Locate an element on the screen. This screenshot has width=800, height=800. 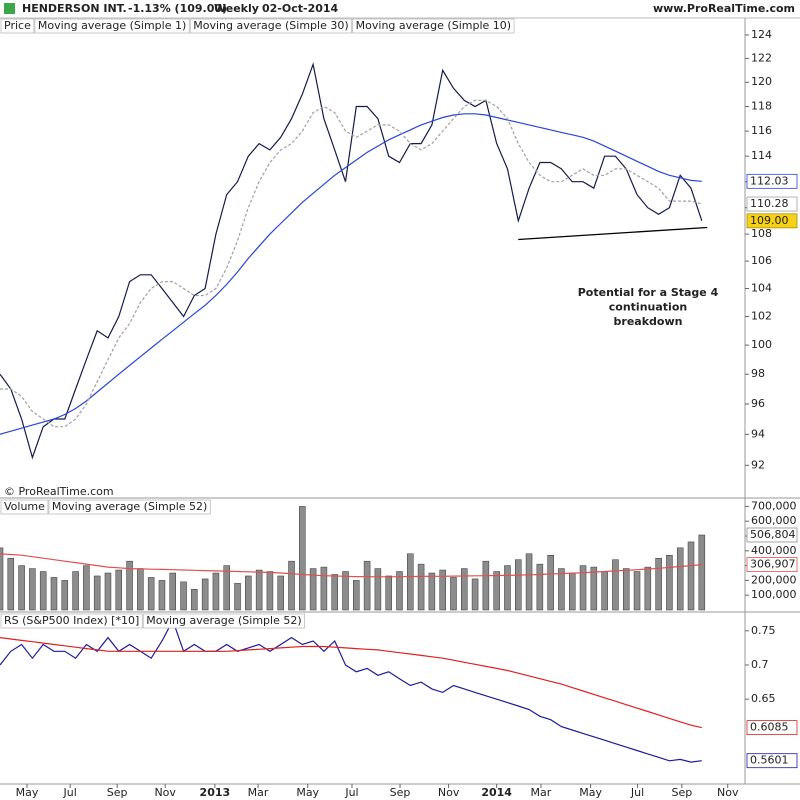
y-tick-label: 400,000 is located at coordinates (774, 550).